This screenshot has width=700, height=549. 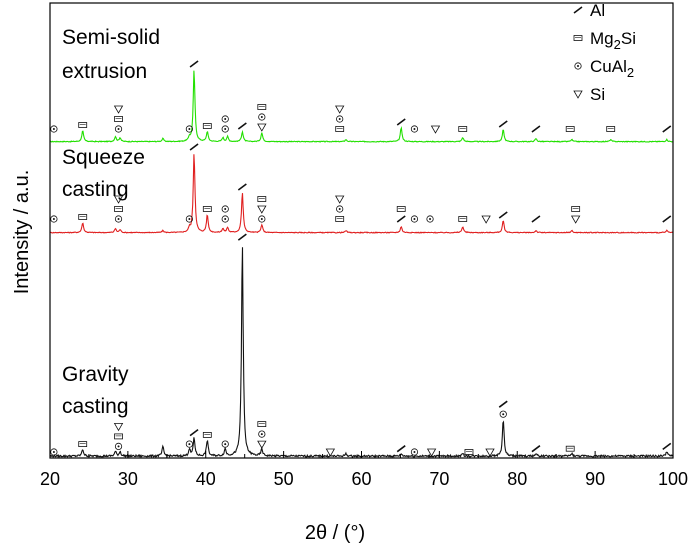 What do you see at coordinates (95, 406) in the screenshot?
I see `series-label: casting` at bounding box center [95, 406].